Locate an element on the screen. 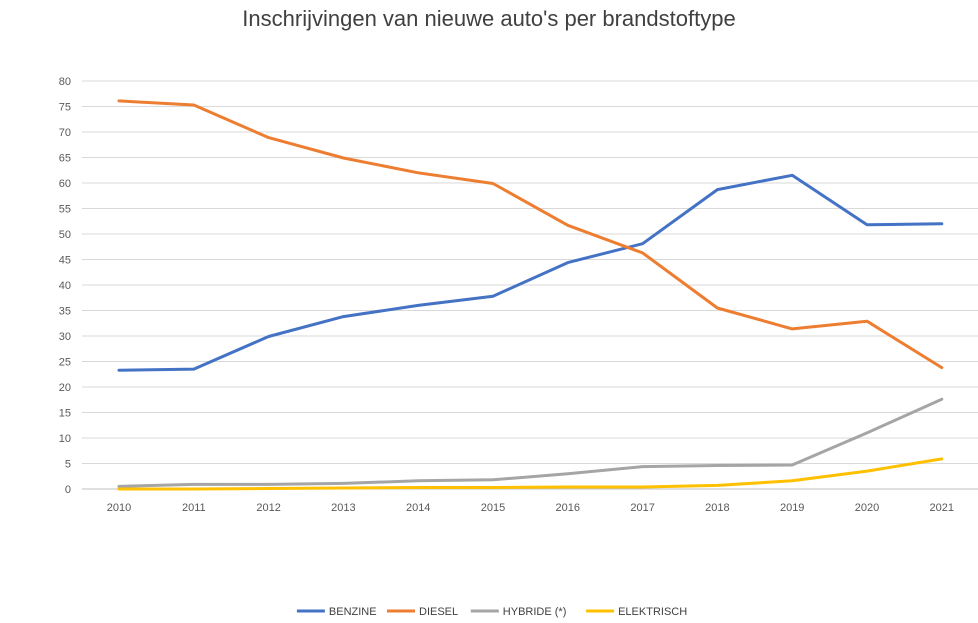  legend-label-hybride: HYBRIDE (*) is located at coordinates (535, 612).